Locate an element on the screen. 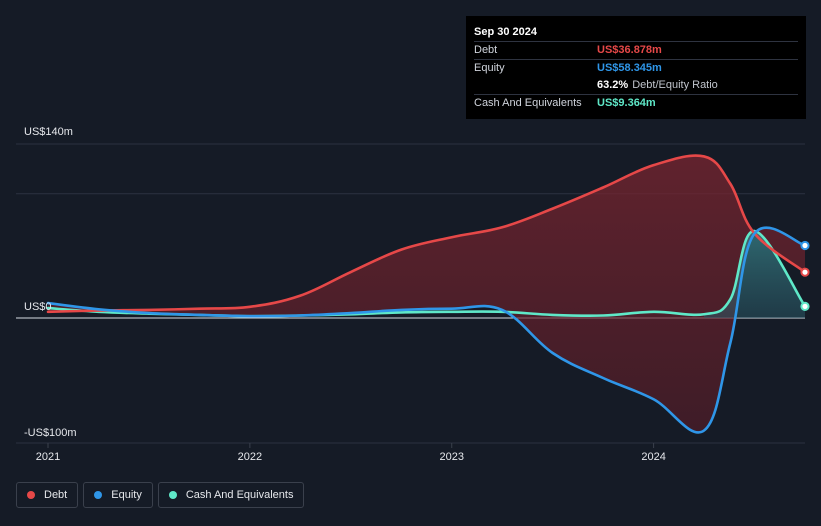 Image resolution: width=821 pixels, height=526 pixels. legend-label-equity: Equity is located at coordinates (126, 495).